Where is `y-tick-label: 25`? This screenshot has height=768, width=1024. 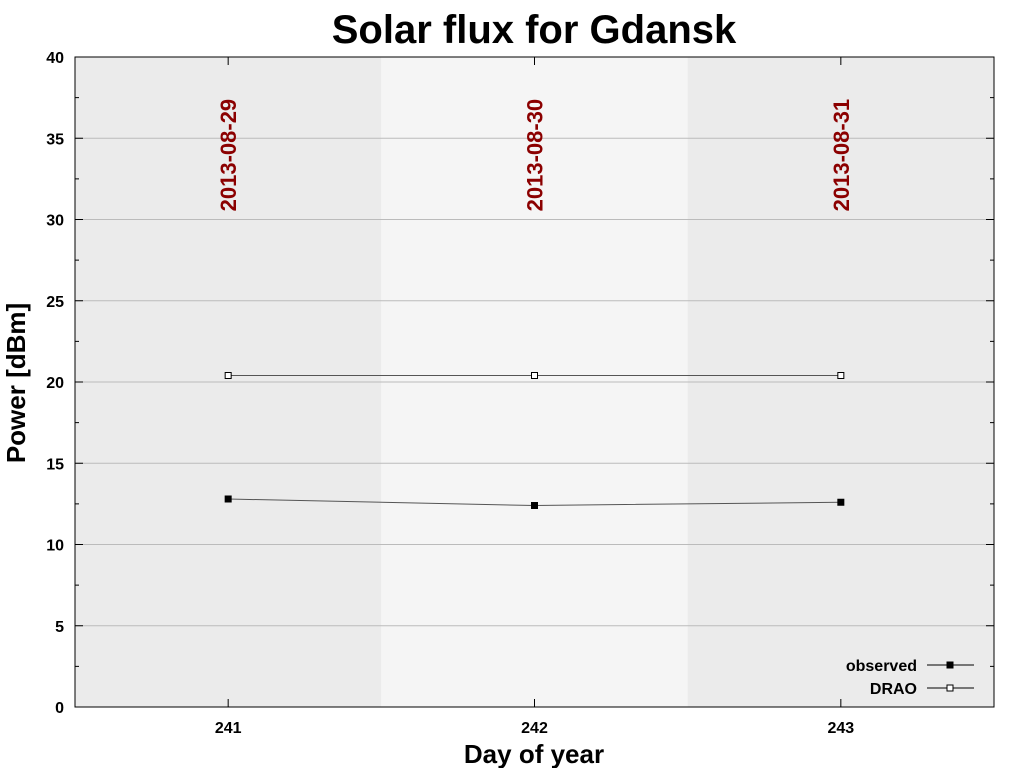 y-tick-label: 25 is located at coordinates (55, 302).